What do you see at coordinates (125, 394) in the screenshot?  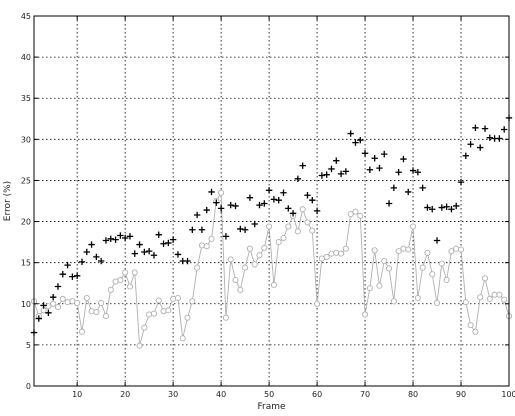 I see `x-tick-label: 20` at bounding box center [125, 394].